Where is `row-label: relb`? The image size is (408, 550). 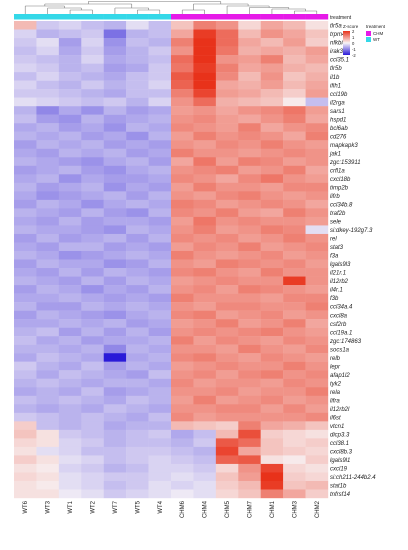
row-label: relb is located at coordinates (335, 359).